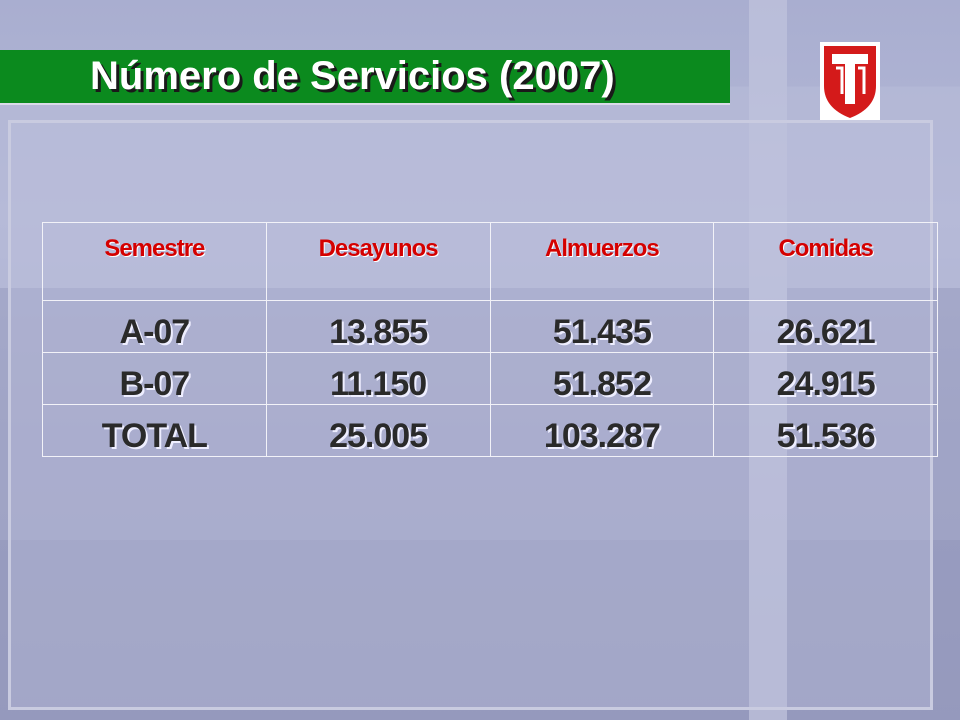 Image resolution: width=960 pixels, height=720 pixels. I want to click on table-cell: 13.855, so click(378, 326).